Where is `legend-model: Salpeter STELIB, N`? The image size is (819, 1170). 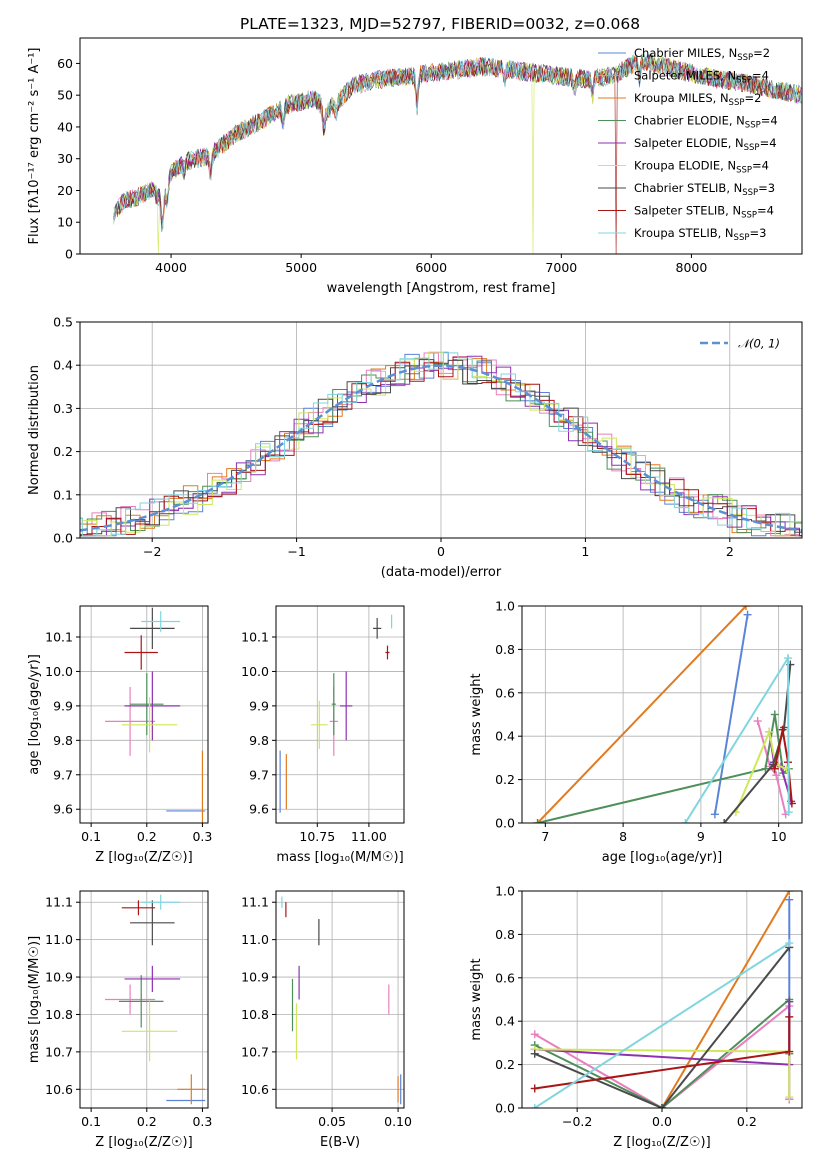
legend-model: Salpeter STELIB, N is located at coordinates (687, 211).